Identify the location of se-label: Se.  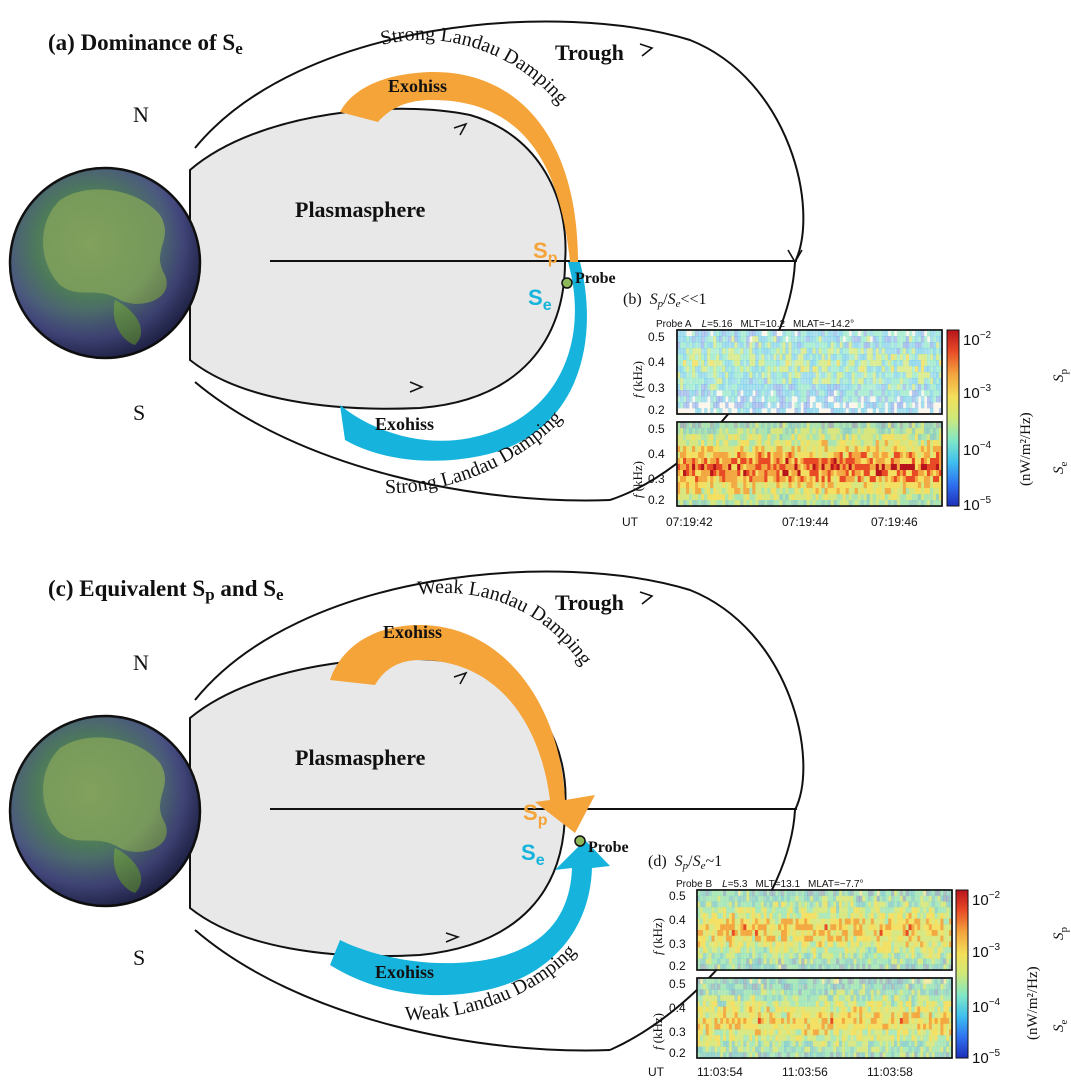
(540, 299).